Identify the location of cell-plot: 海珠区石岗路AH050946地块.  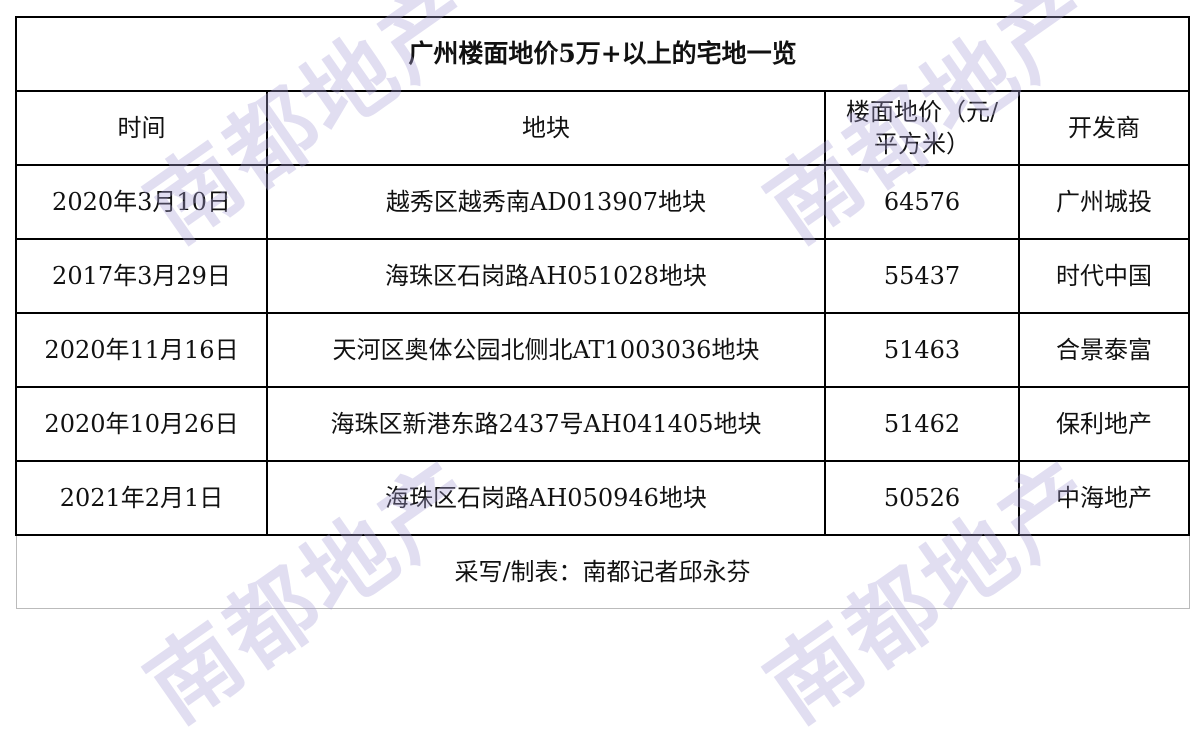
(546, 498).